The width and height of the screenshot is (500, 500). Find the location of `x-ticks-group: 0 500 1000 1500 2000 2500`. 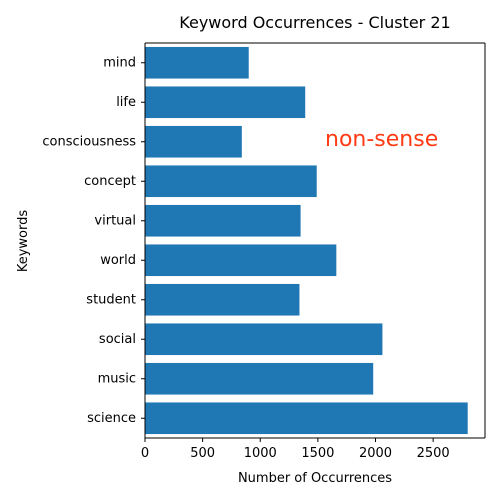

x-ticks-group: 0 500 1000 1500 2000 2500 is located at coordinates (295, 449).